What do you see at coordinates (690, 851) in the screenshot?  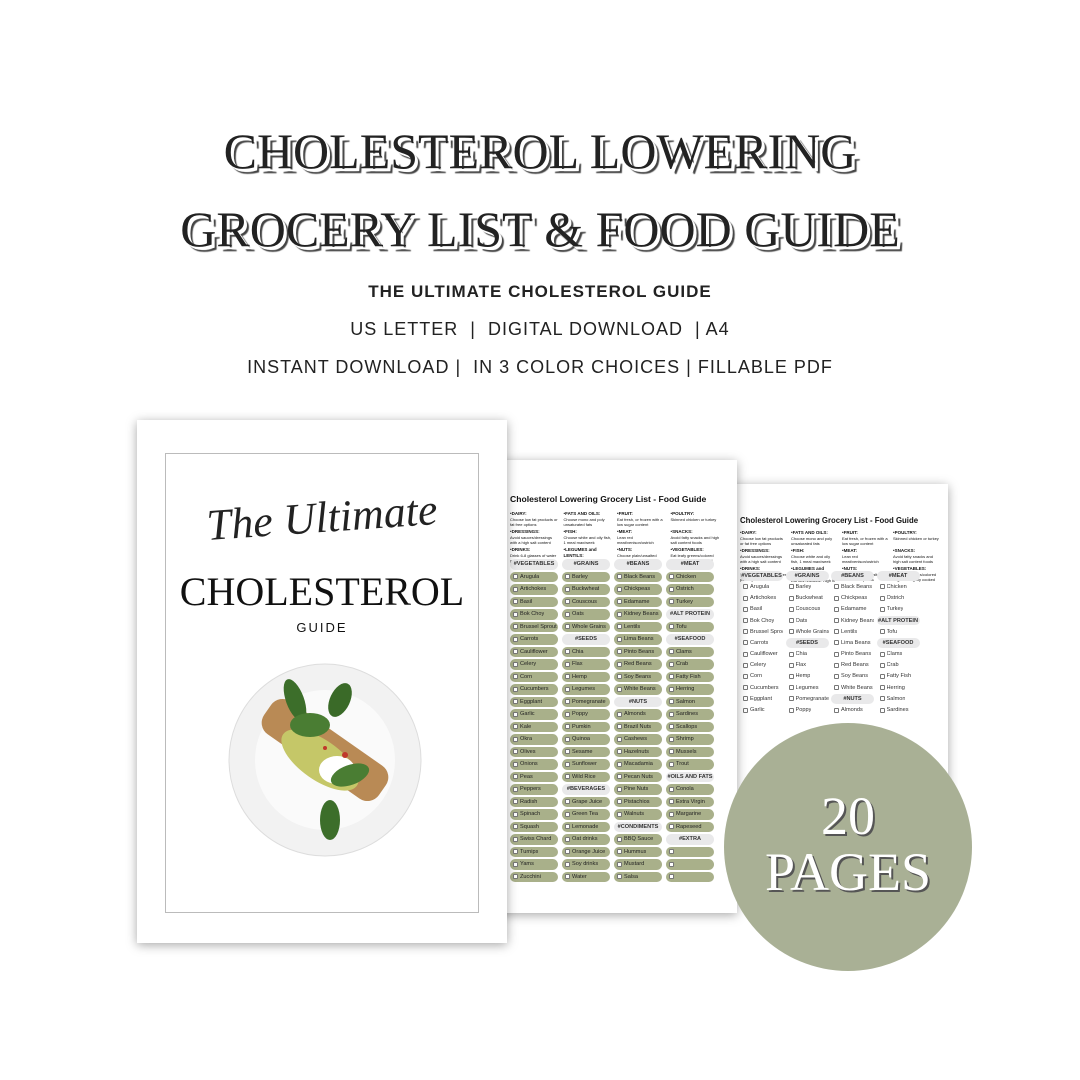 I see `grocery-item` at bounding box center [690, 851].